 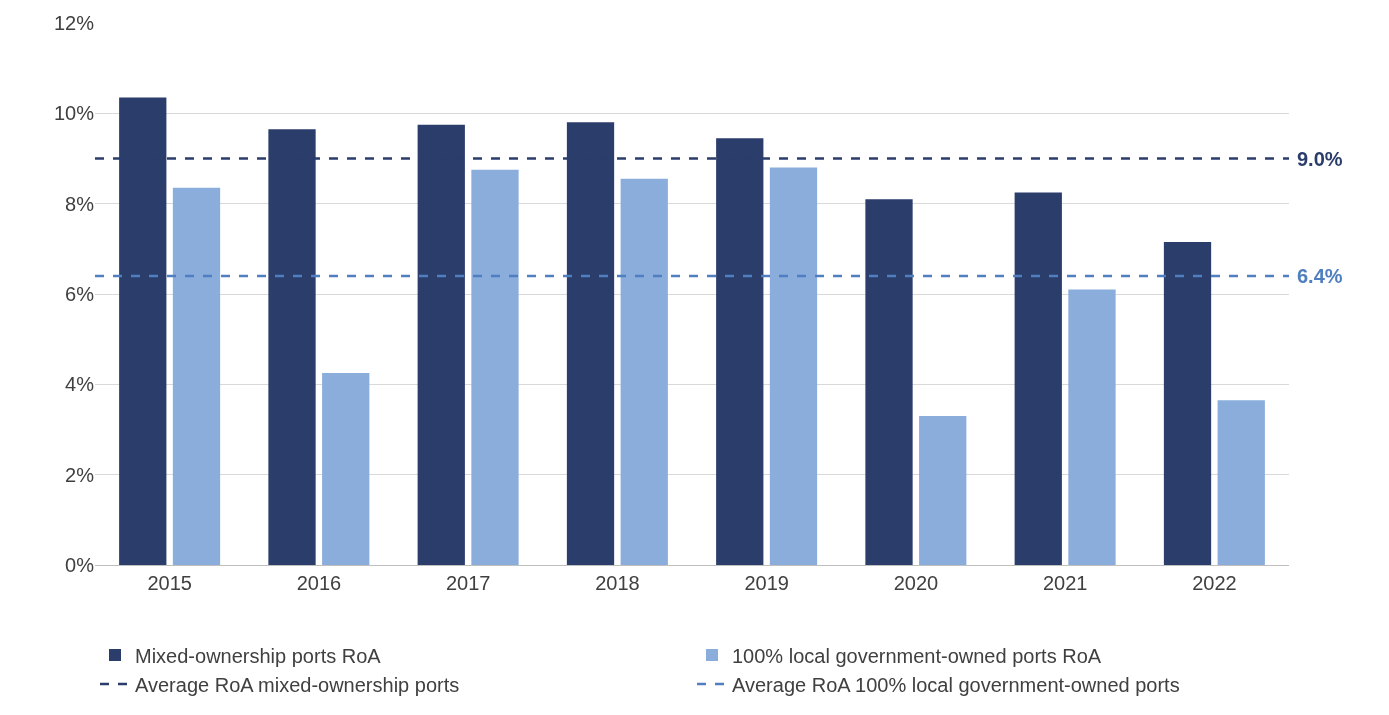 What do you see at coordinates (80, 384) in the screenshot?
I see `y-tick-label: 4%` at bounding box center [80, 384].